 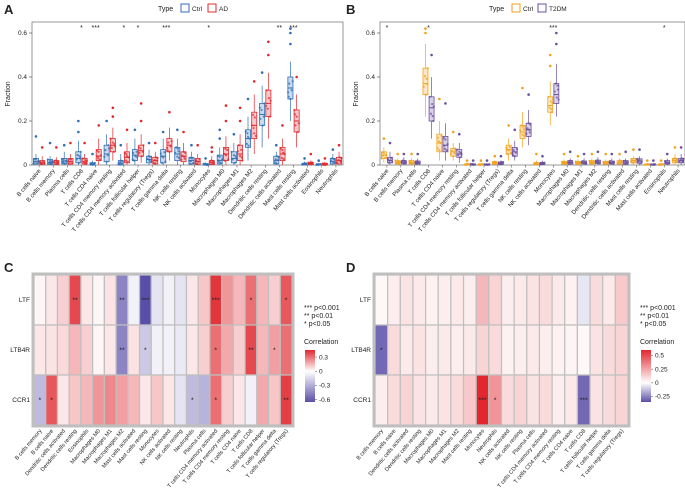 What do you see at coordinates (657, 342) in the screenshot?
I see `colorbar-title-d: Correlation` at bounding box center [657, 342].